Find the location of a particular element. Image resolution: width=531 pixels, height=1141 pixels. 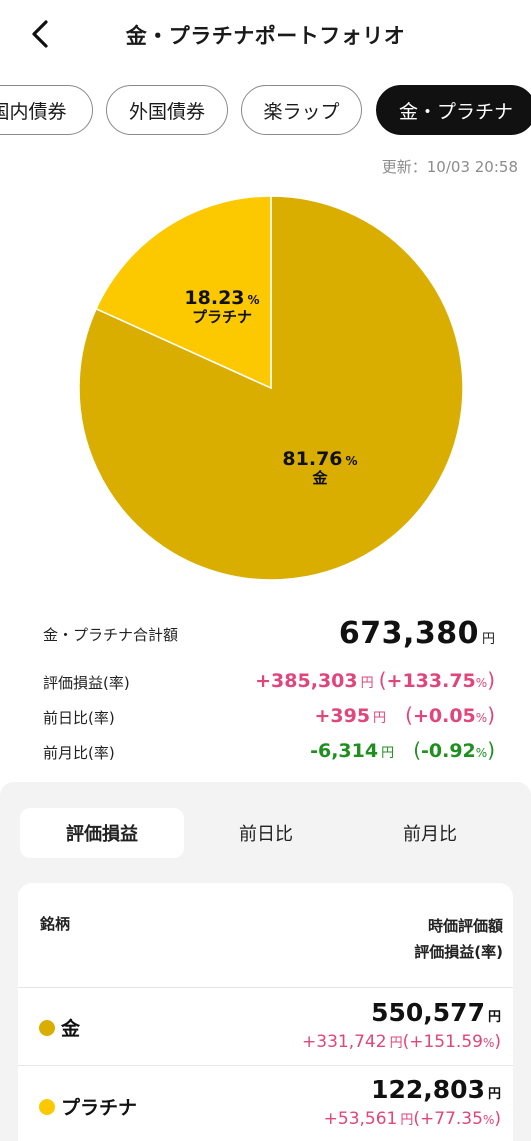

tab-gold-platinum: 金・プラチナ is located at coordinates (453, 110).